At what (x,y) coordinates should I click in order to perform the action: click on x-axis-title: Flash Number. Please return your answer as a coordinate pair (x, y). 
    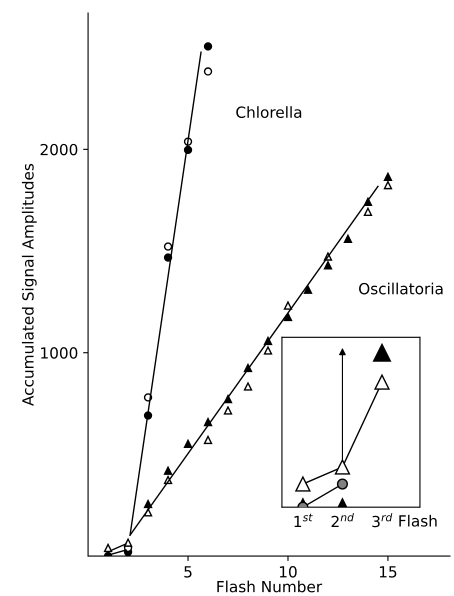
    Looking at the image, I should click on (269, 586).